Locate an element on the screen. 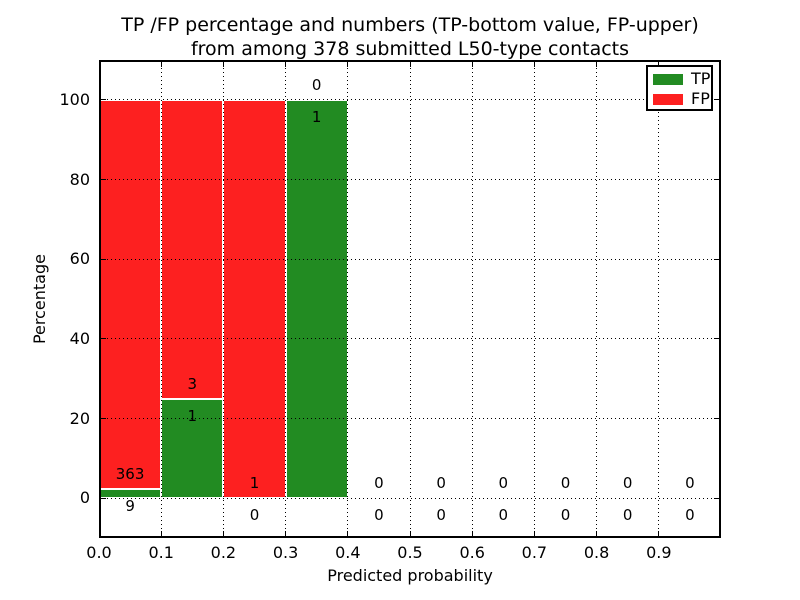  legend-item-fp: FP is located at coordinates (679, 99).